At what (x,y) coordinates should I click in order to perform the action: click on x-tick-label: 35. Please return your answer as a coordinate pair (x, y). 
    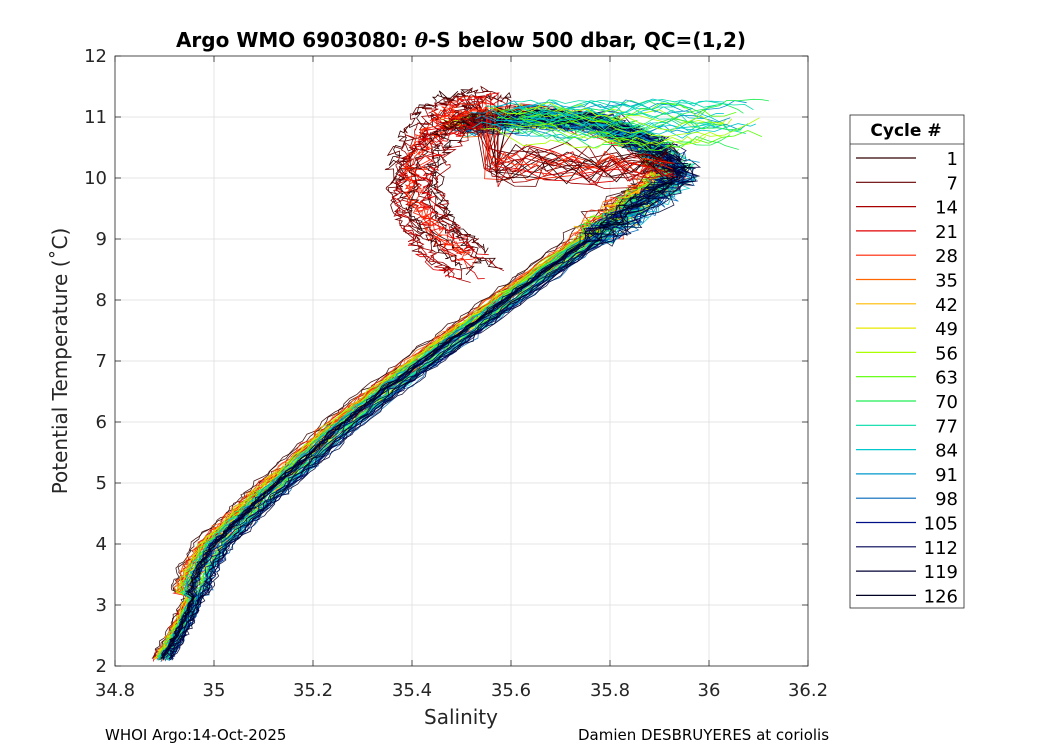
    Looking at the image, I should click on (214, 690).